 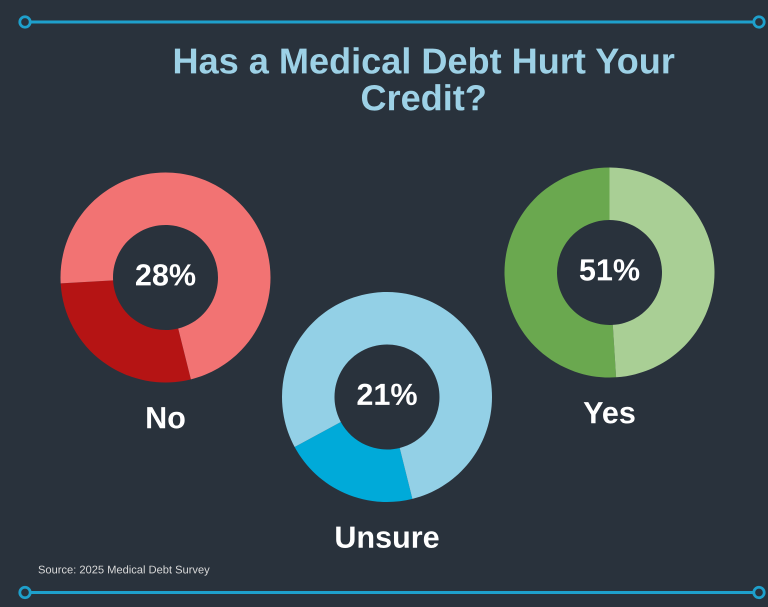 I want to click on text: 51%, so click(x=610, y=270).